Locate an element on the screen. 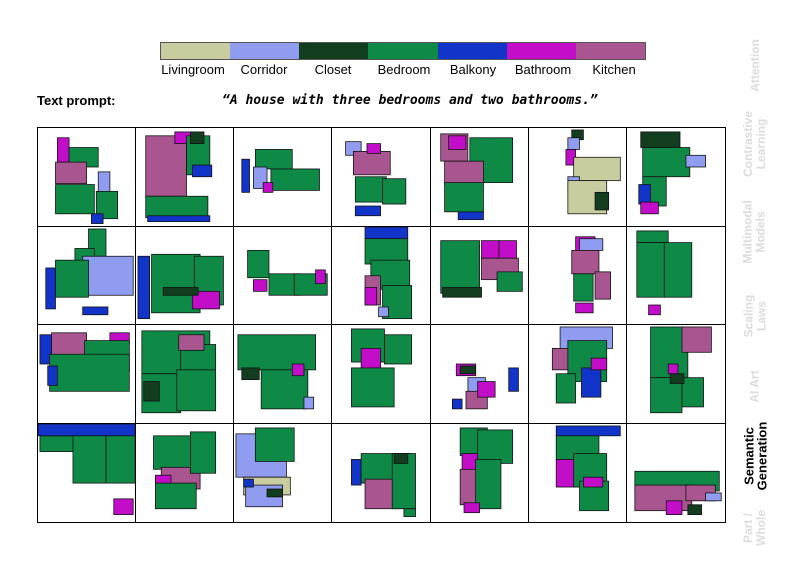 This screenshot has height=569, width=805. tab-attention: Attention is located at coordinates (754, 65).